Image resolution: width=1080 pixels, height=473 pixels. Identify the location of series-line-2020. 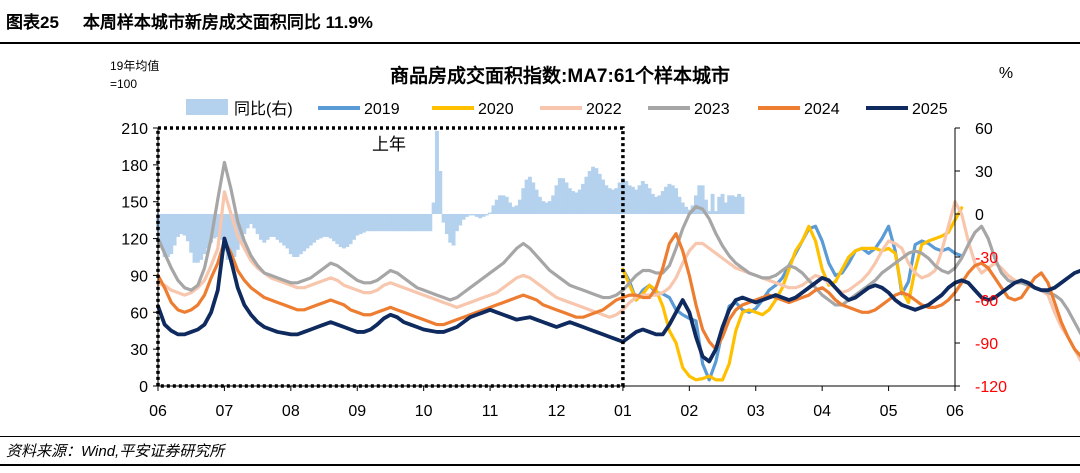
(792, 294).